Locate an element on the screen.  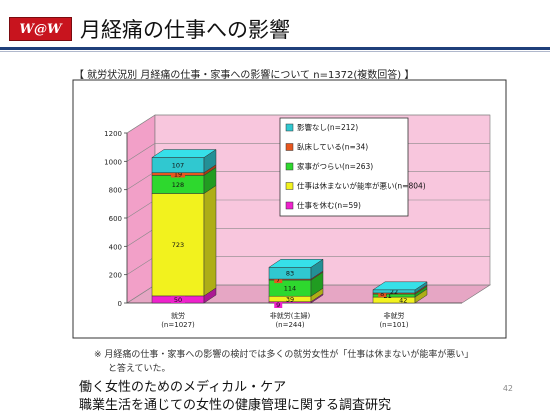
gridline is located at coordinates (308, 124).